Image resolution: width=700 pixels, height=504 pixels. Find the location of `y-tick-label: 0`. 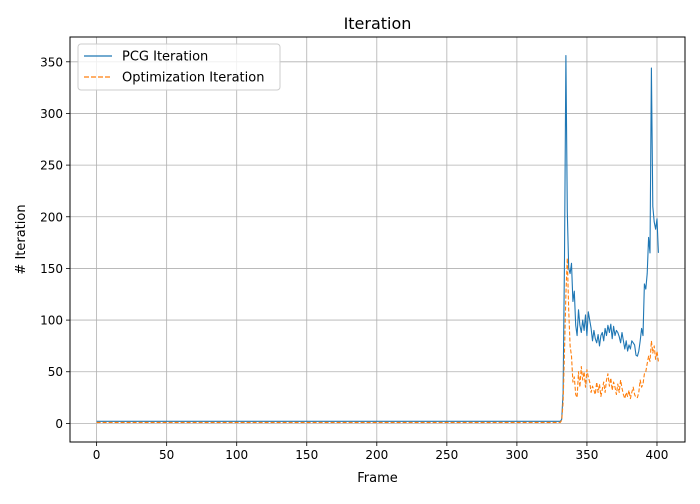

y-tick-label: 0 is located at coordinates (59, 424).